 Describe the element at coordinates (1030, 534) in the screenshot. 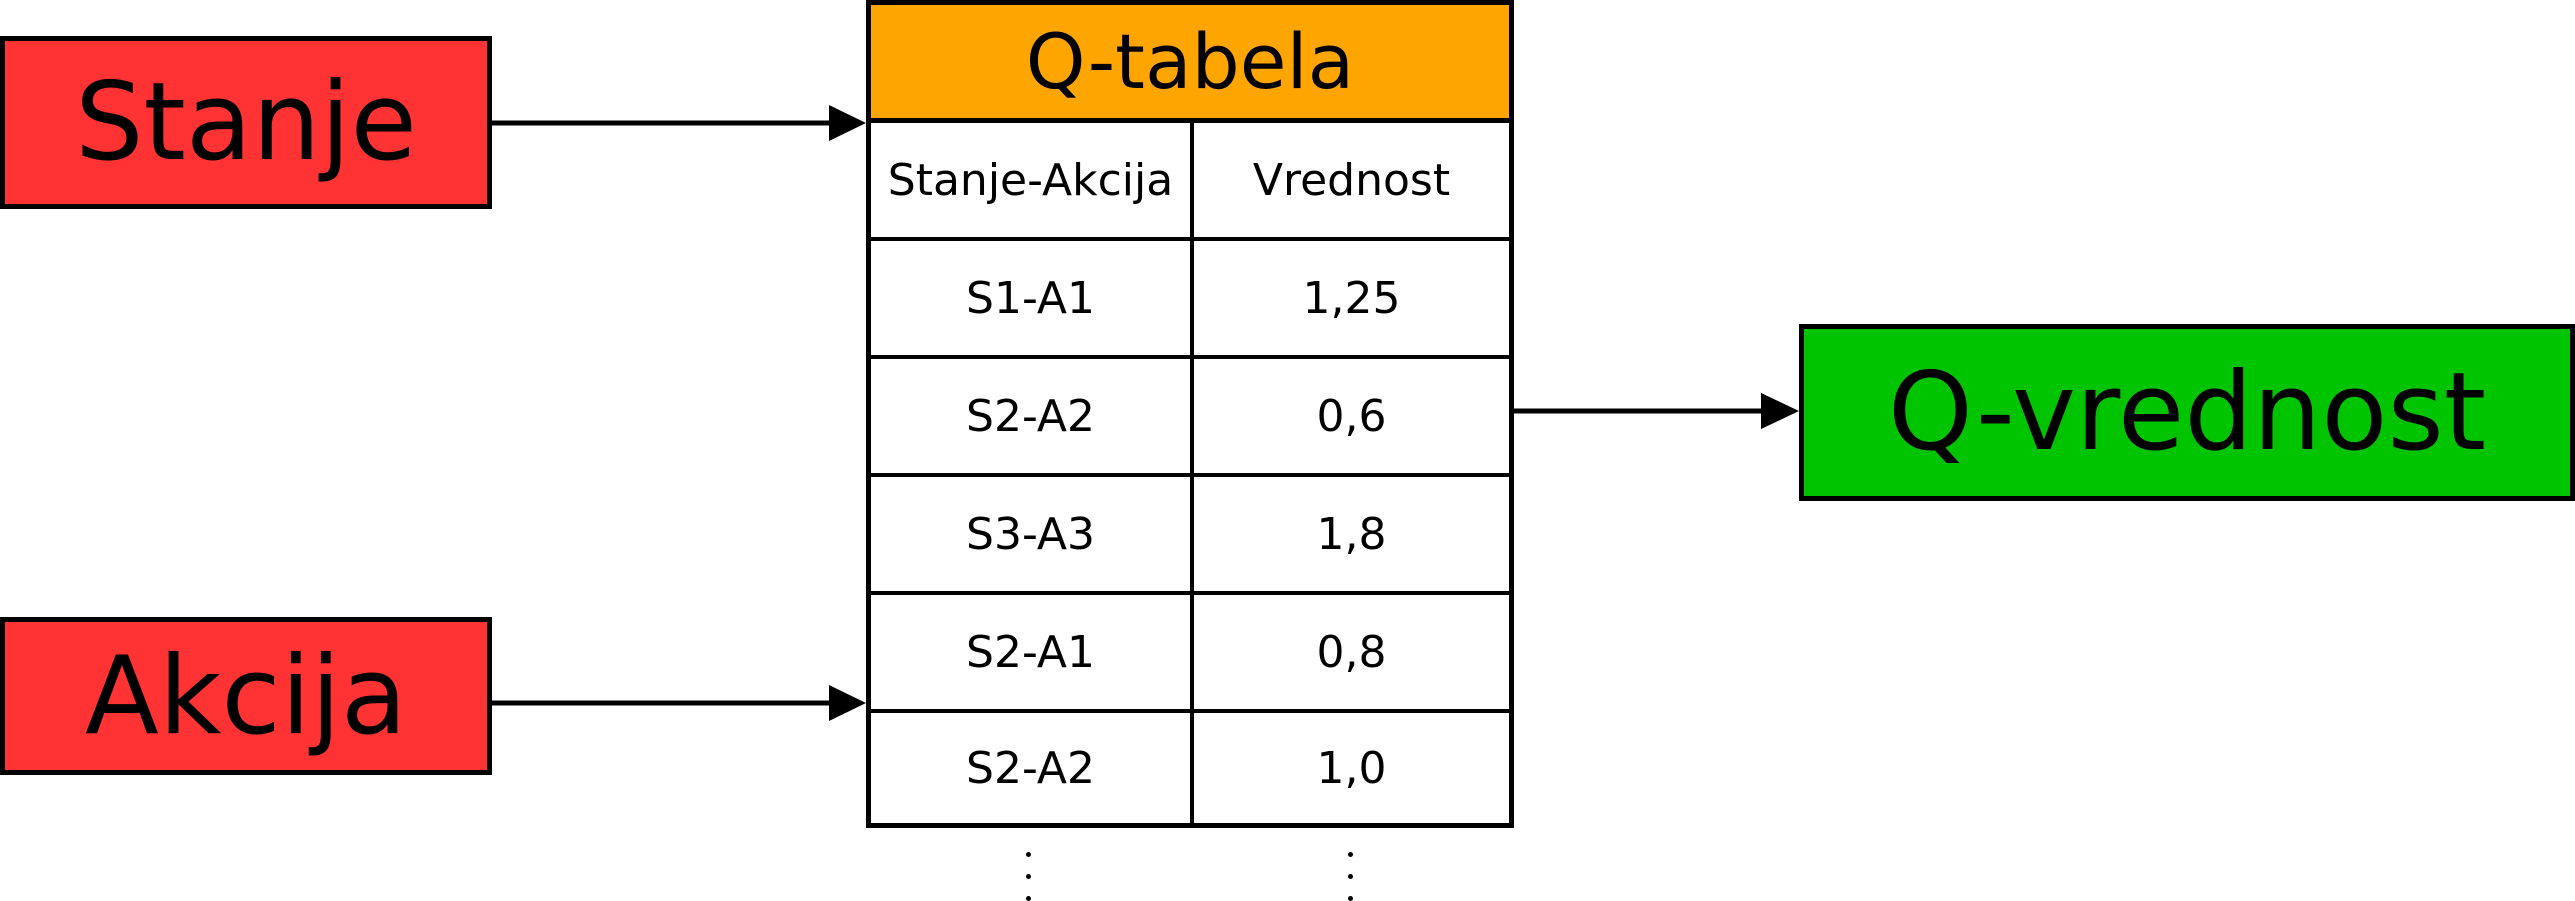

I see `state-action-cell: S3-A3` at that location.